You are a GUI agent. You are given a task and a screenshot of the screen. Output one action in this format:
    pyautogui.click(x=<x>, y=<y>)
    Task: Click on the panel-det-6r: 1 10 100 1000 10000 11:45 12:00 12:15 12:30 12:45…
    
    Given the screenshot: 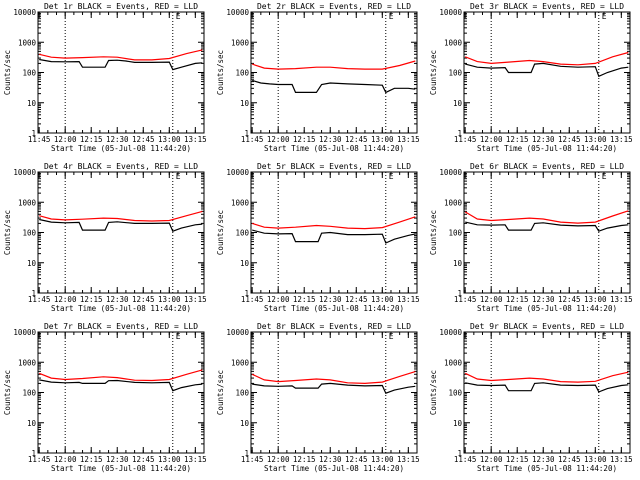 What is the action you would take?
    pyautogui.click(x=531, y=237)
    